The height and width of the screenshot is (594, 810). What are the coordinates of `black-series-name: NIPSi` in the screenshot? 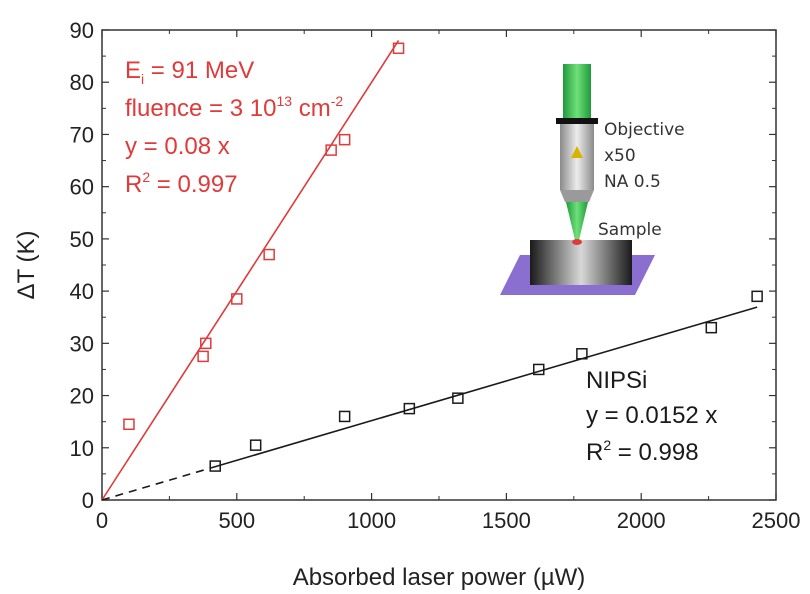 It's located at (616, 380).